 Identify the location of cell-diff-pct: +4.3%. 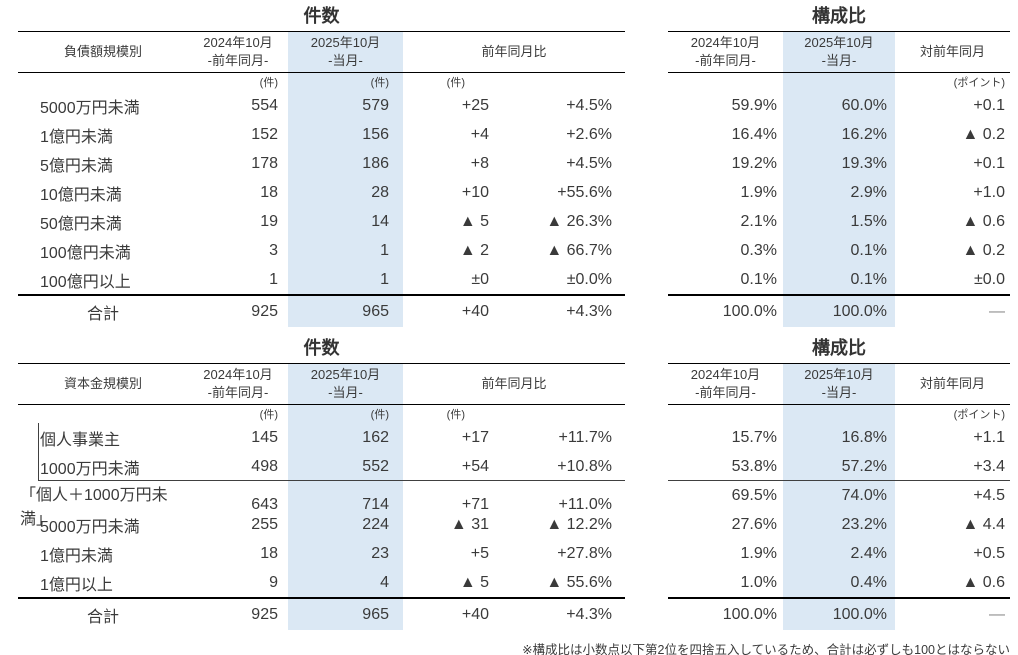
(589, 614).